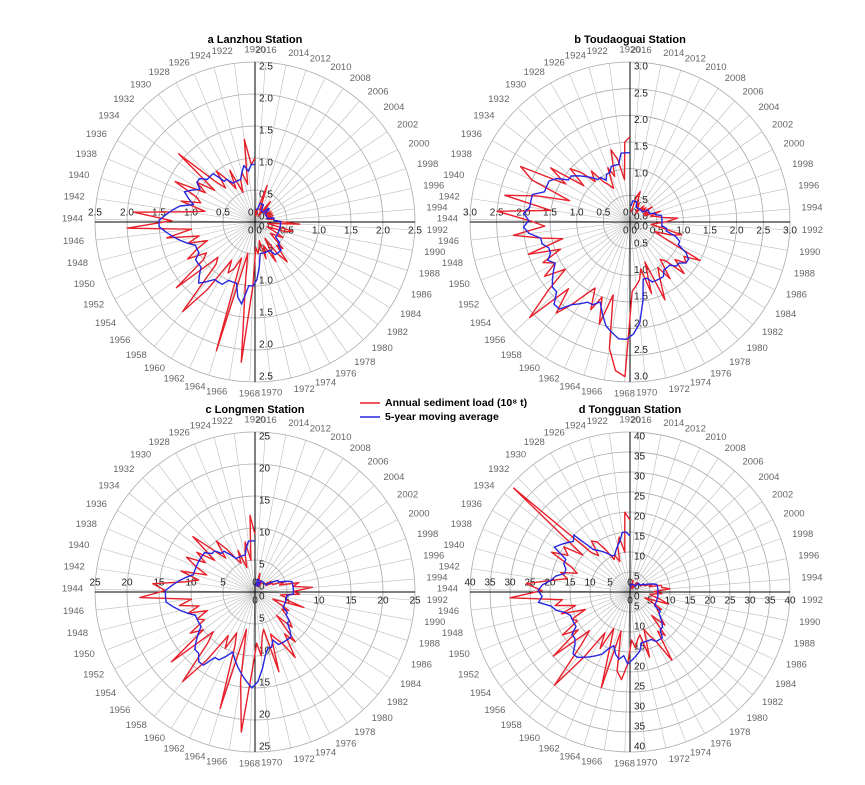 The image size is (865, 785). I want to click on year-label: 1976, so click(720, 744).